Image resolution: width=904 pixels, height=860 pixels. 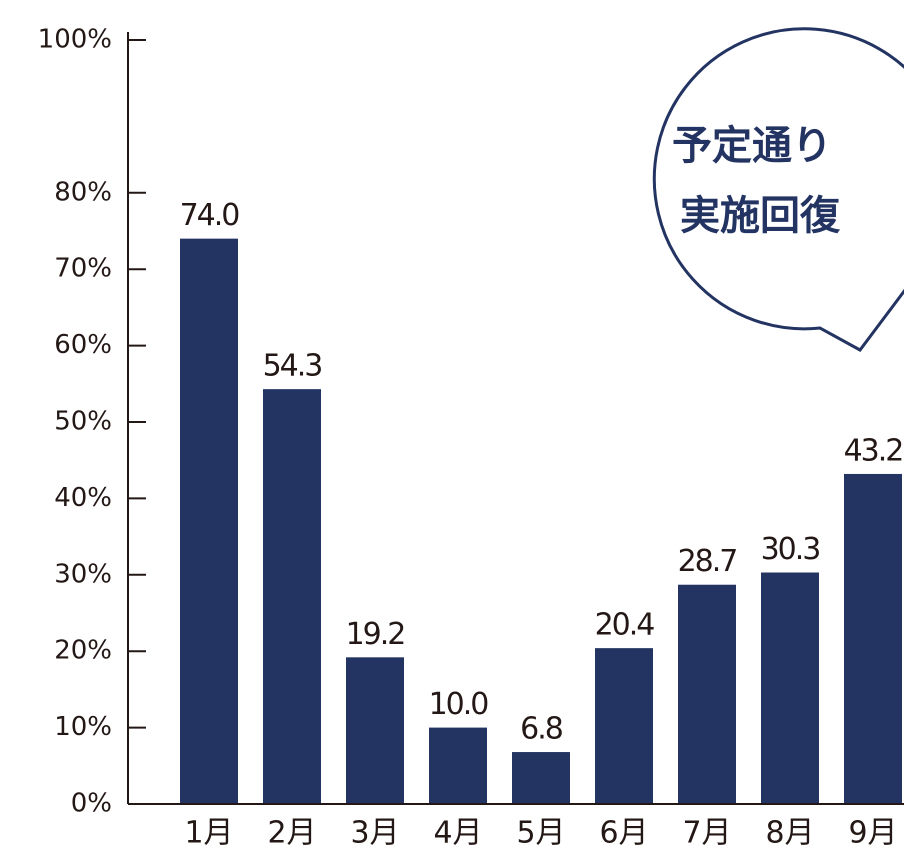 I want to click on value-label: 19.2, so click(x=375, y=634).